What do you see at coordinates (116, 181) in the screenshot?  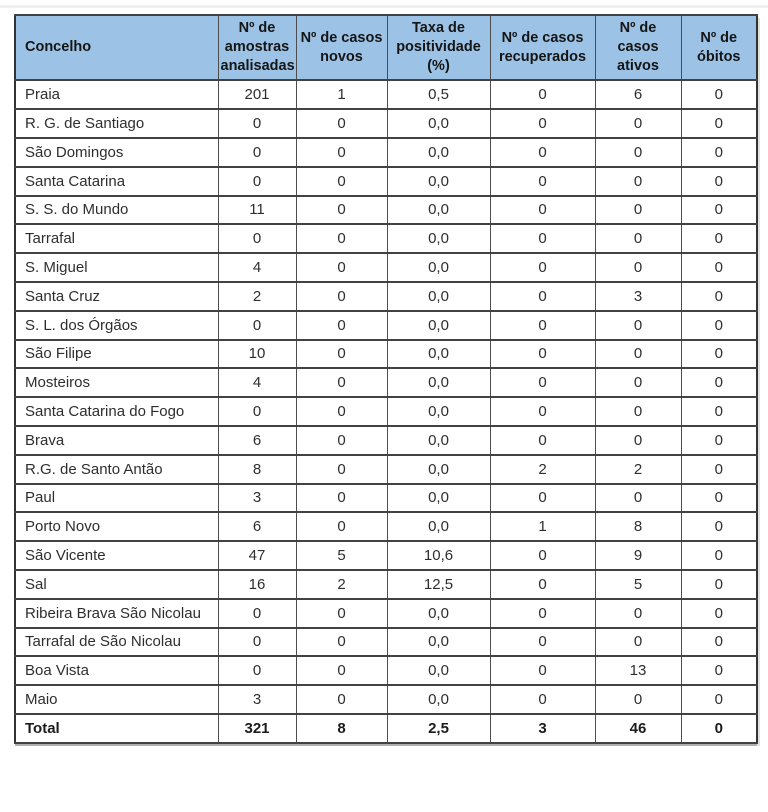 I see `concelho-cell: Santa Catarina` at bounding box center [116, 181].